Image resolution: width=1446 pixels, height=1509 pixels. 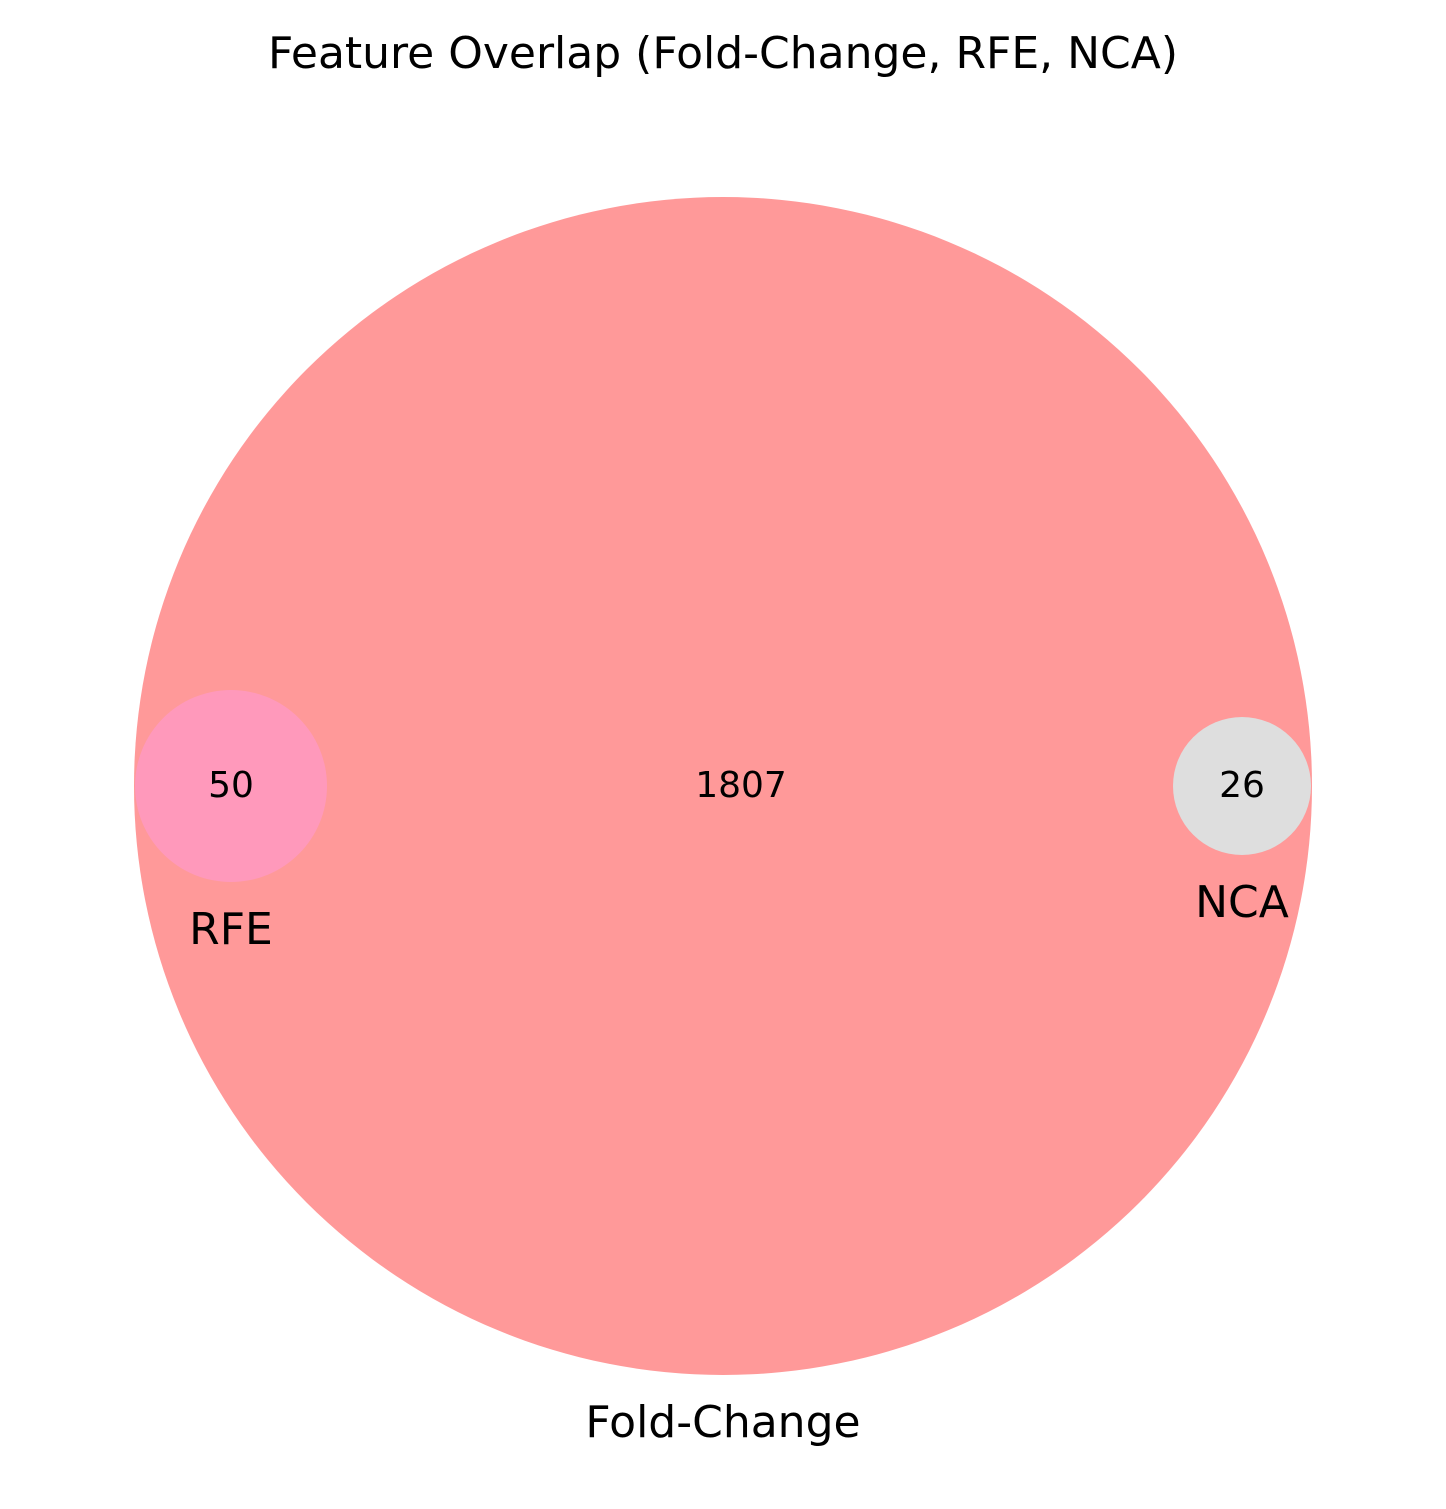 I want to click on diagram-title: Feature Overlap (Fold-Change, RFE, NCA), so click(x=723, y=53).